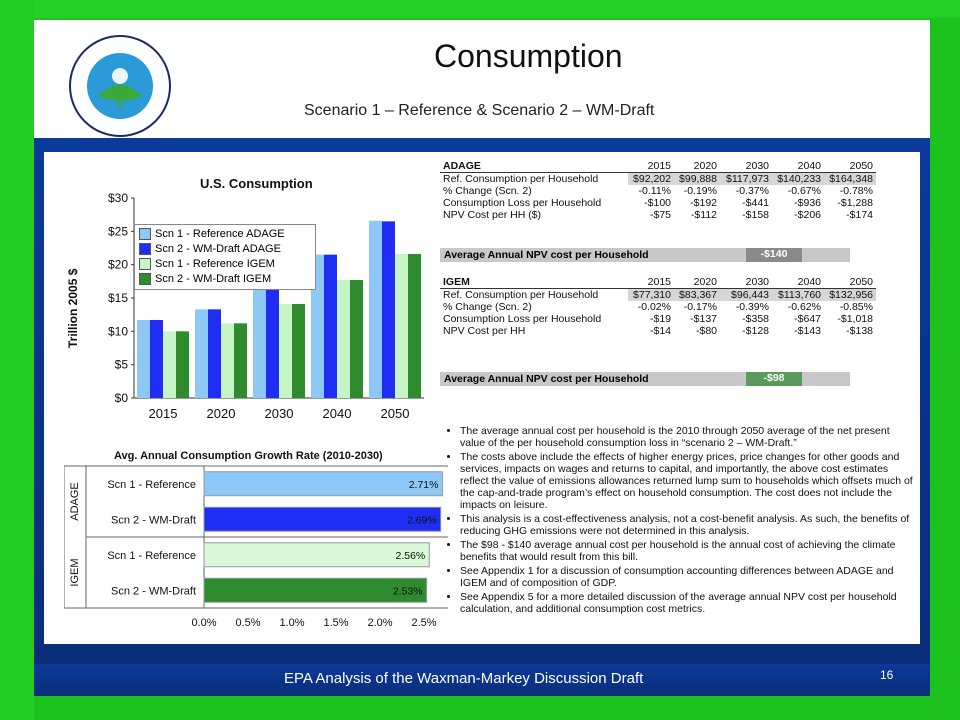 This screenshot has width=960, height=720. Describe the element at coordinates (210, 249) in the screenshot. I see `legend-item: Scn 2 - WM-Draft ADAGE` at that location.